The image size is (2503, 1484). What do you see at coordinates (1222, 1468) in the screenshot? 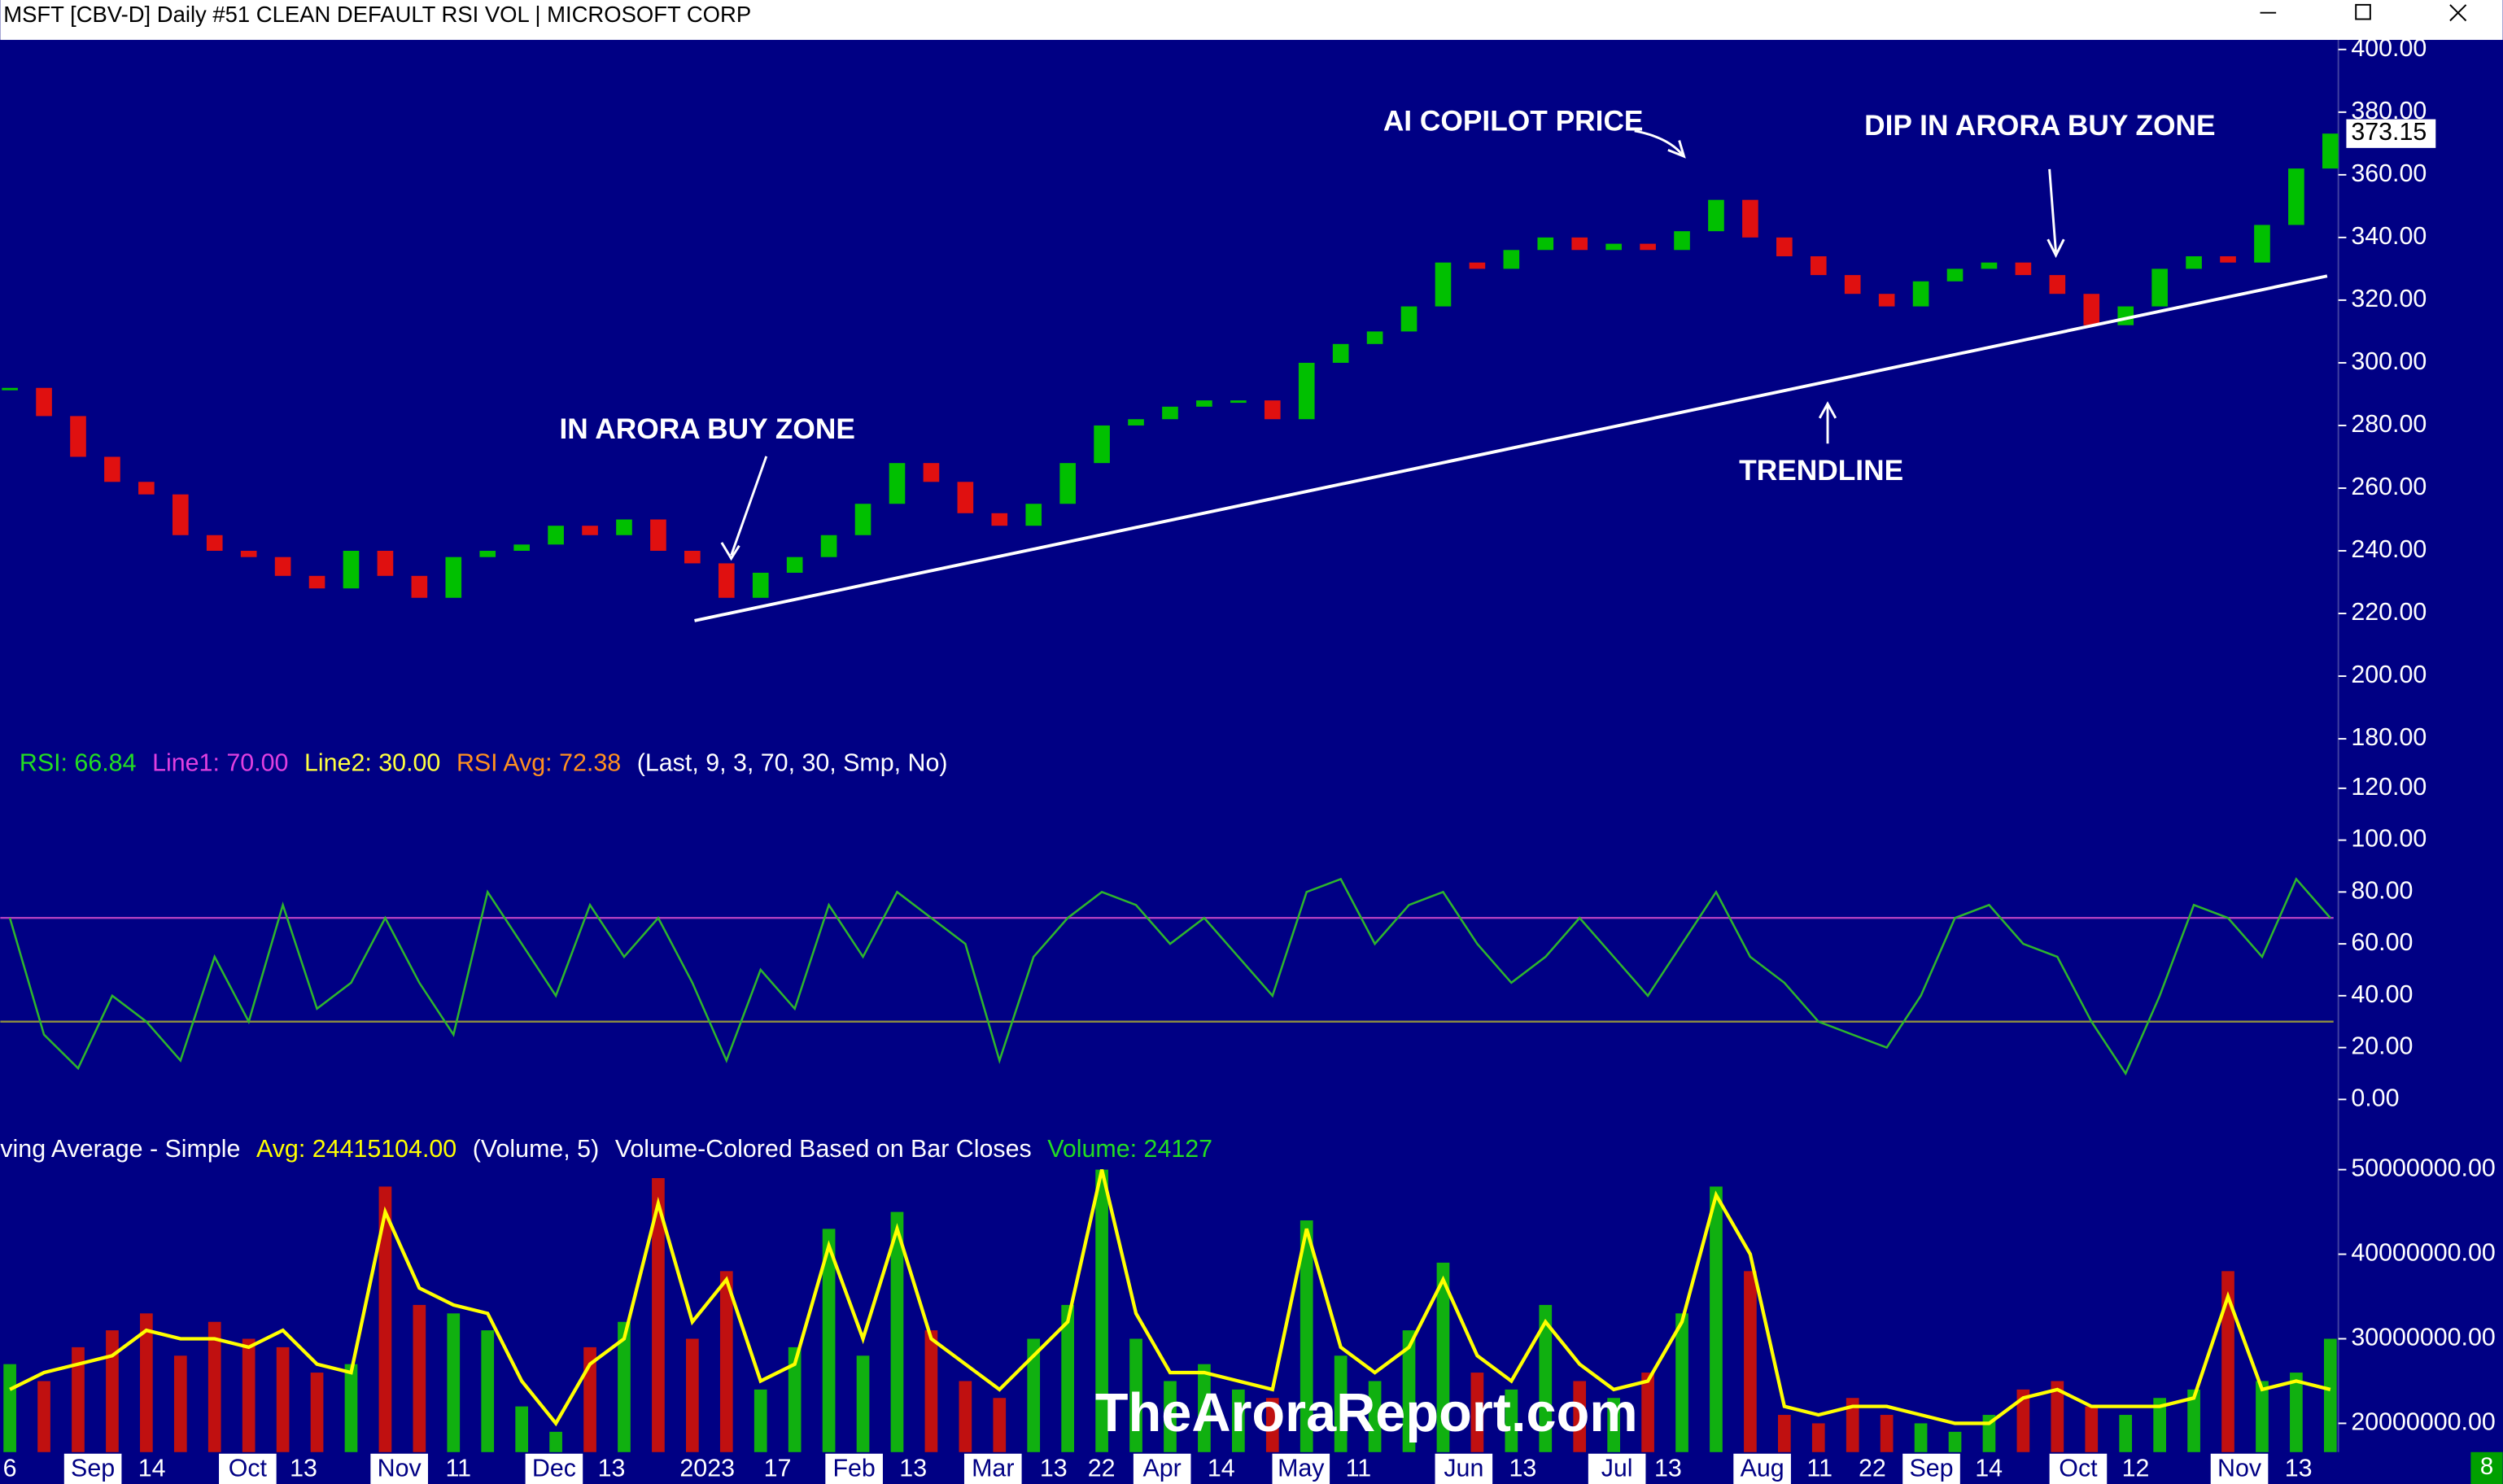
I see `x-tick-label: 14` at bounding box center [1222, 1468].